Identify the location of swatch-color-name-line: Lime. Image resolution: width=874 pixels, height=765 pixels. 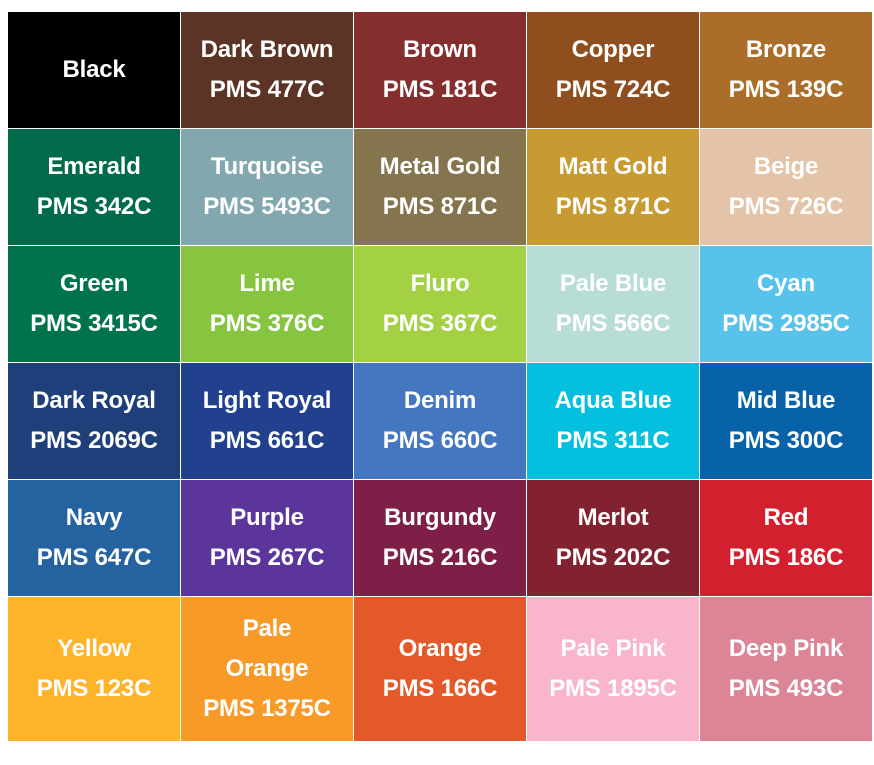
(267, 283).